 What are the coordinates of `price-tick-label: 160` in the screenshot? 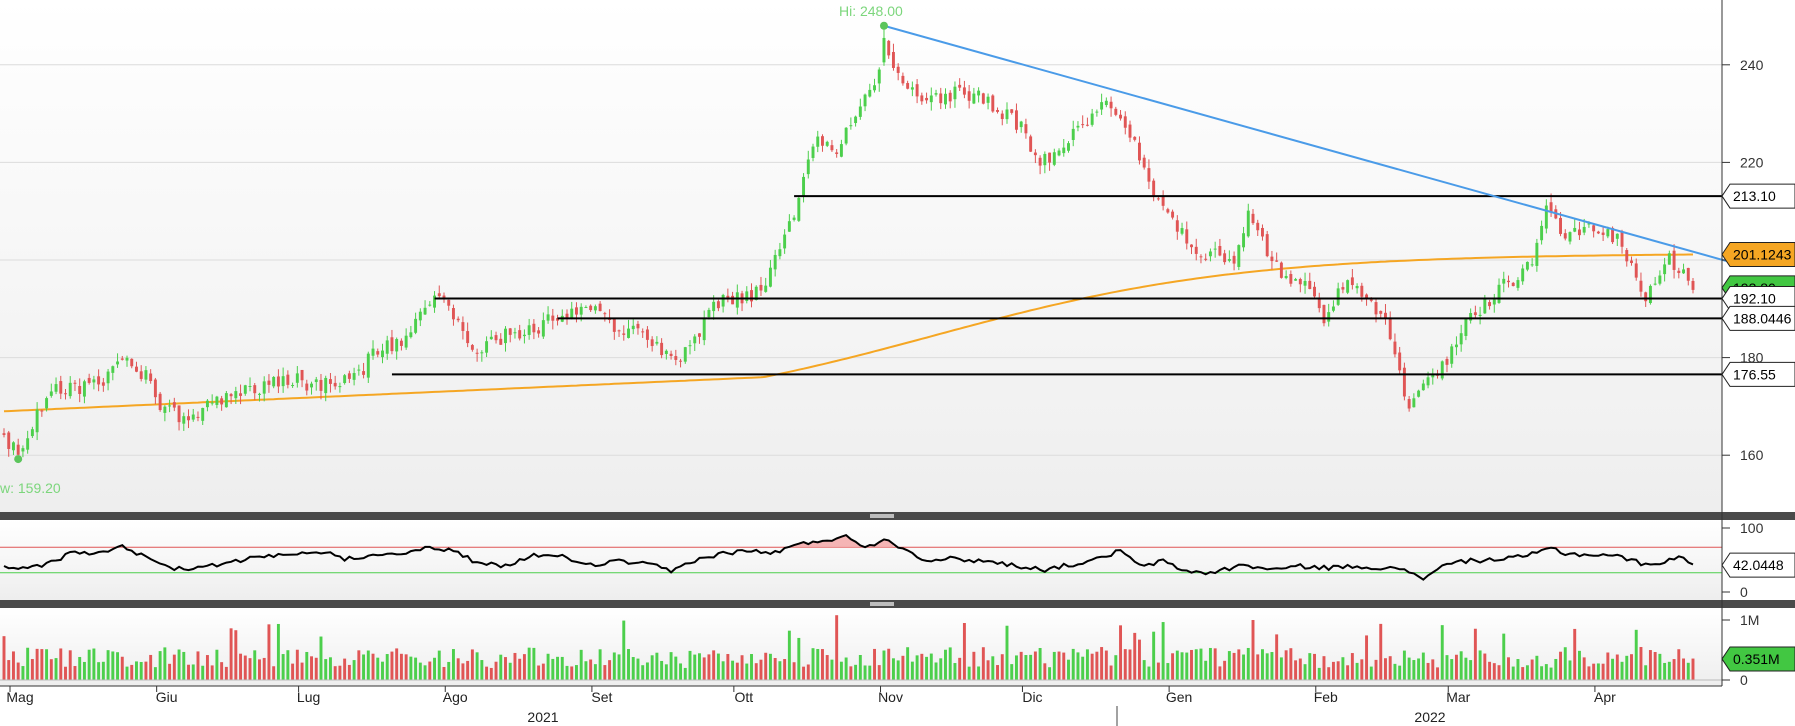 It's located at (1752, 455).